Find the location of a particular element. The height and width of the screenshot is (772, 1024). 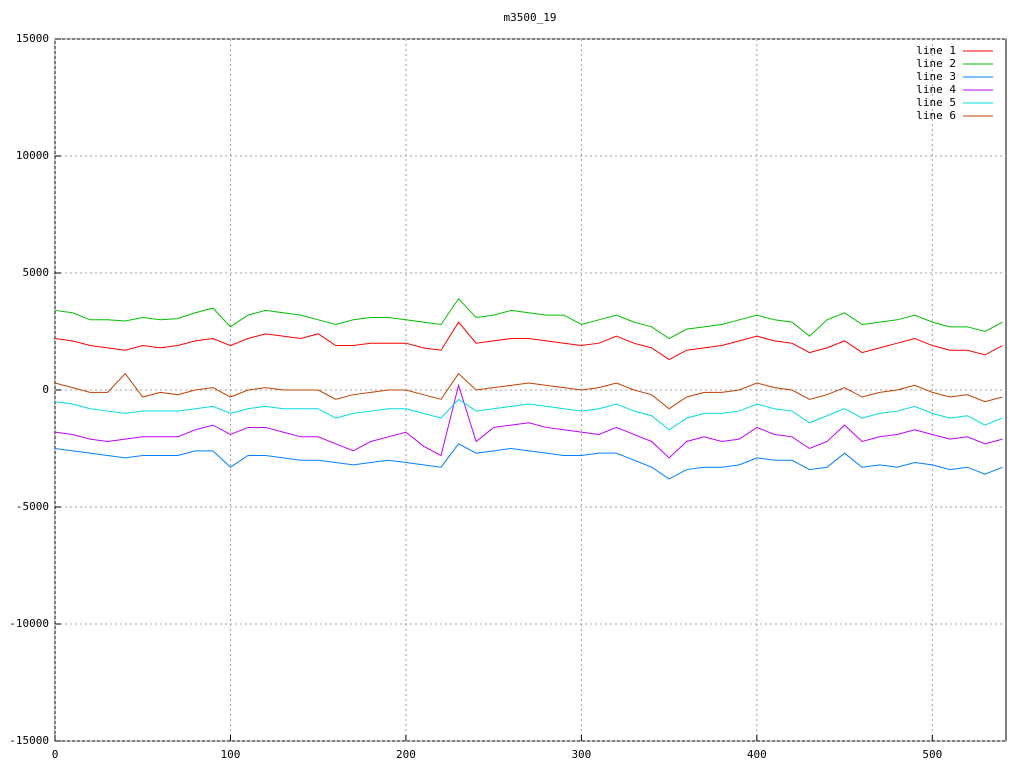

legend-label: line 6 is located at coordinates (936, 115).